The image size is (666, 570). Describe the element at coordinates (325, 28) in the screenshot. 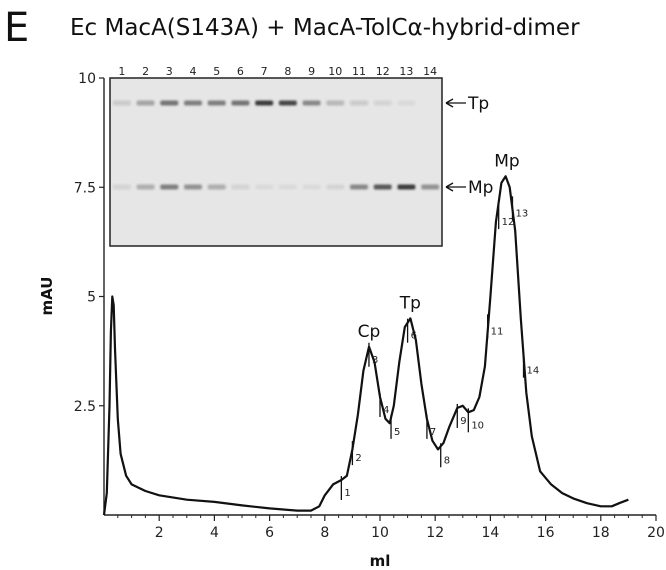

I see `figure-title: Ec MacA(S143A) + MacA-TolCα-hybrid-dimer` at that location.